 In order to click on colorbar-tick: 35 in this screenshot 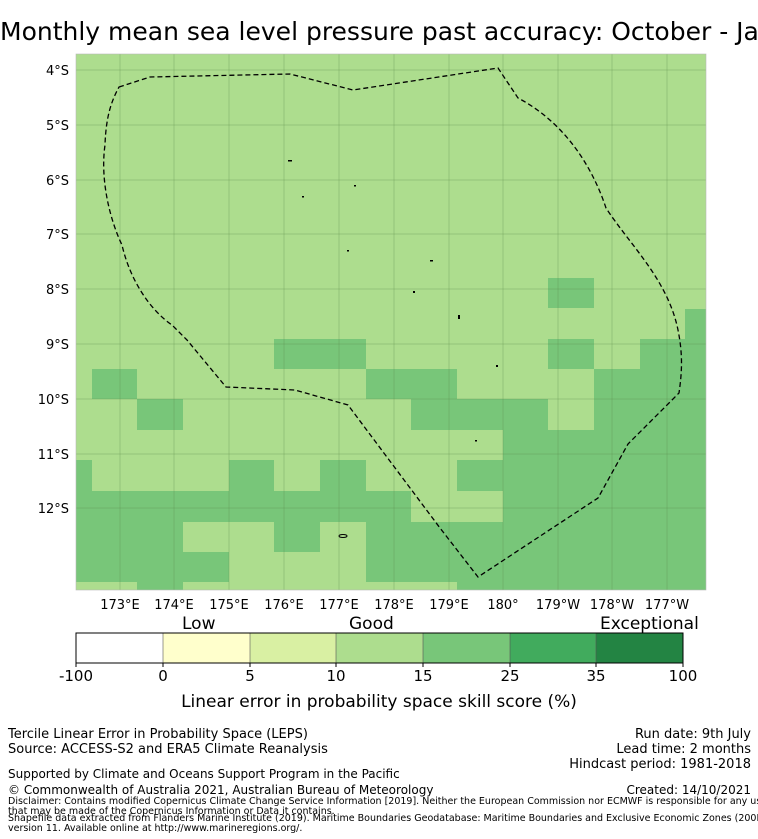, I will do `click(596, 676)`.